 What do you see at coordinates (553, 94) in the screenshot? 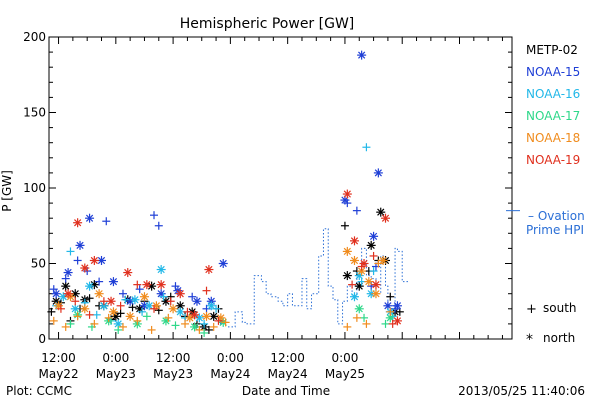
I see `legend-entry-noaa16: NOAA-16` at bounding box center [553, 94].